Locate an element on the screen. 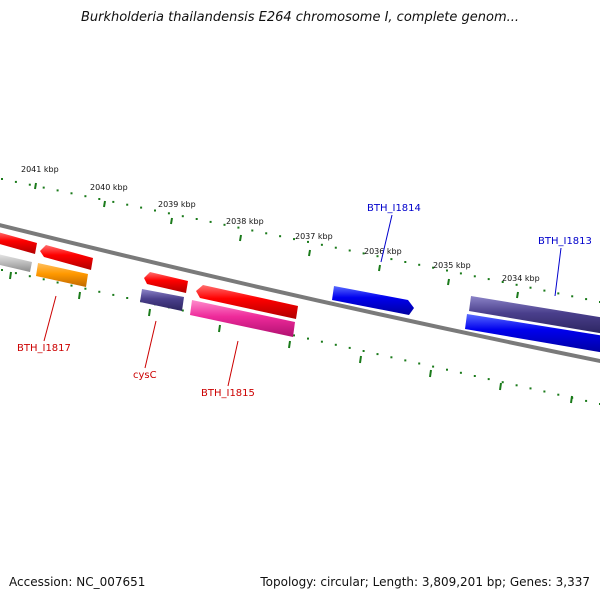 This screenshot has height=600, width=600. kbp-label-2039: 2039 kbp is located at coordinates (177, 204).